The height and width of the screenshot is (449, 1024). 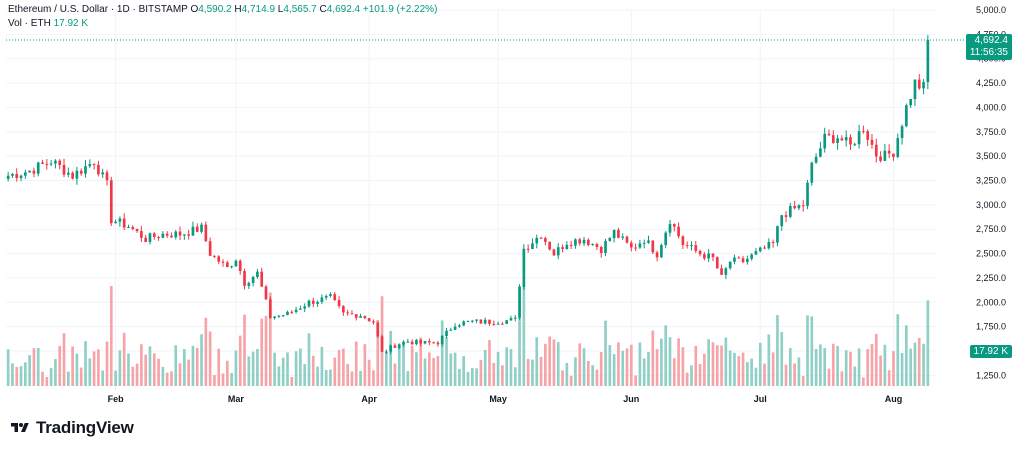 I want to click on last-price-value: 4,692.4, so click(x=991, y=40).